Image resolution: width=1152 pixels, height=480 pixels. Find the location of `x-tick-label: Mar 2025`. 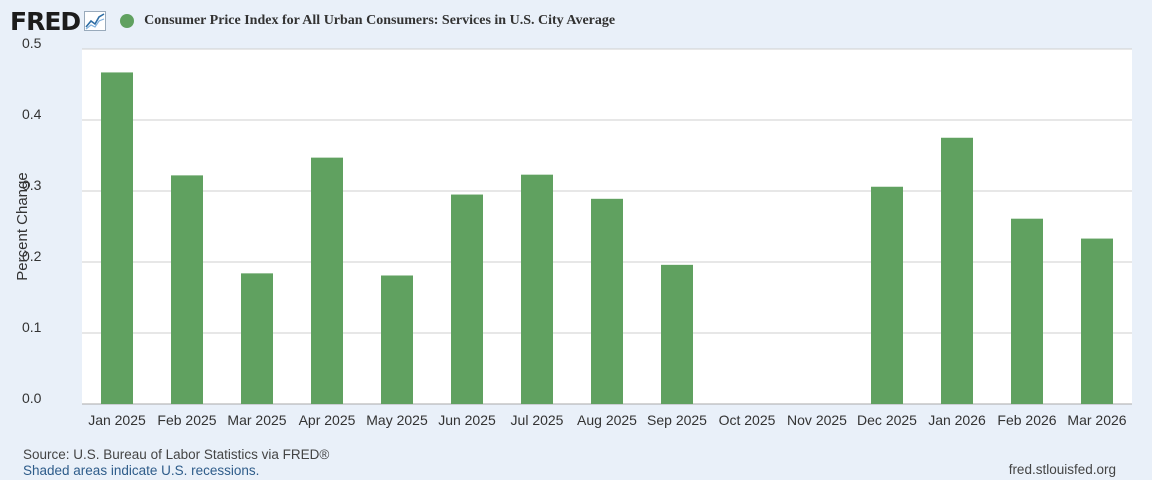

x-tick-label: Mar 2025 is located at coordinates (256, 420).